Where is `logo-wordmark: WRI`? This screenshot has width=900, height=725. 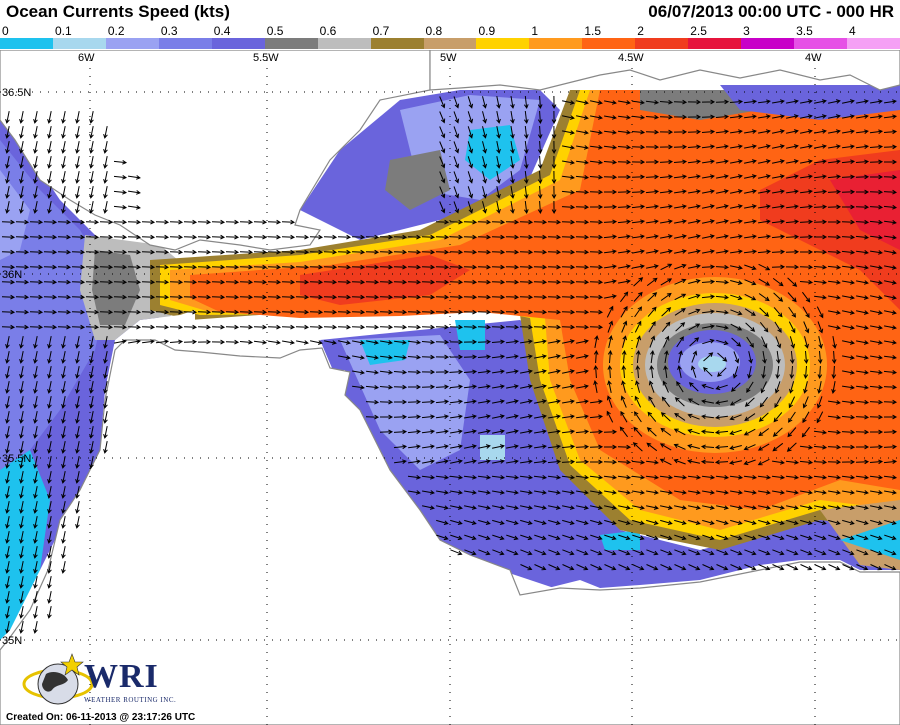 logo-wordmark: WRI is located at coordinates (121, 676).